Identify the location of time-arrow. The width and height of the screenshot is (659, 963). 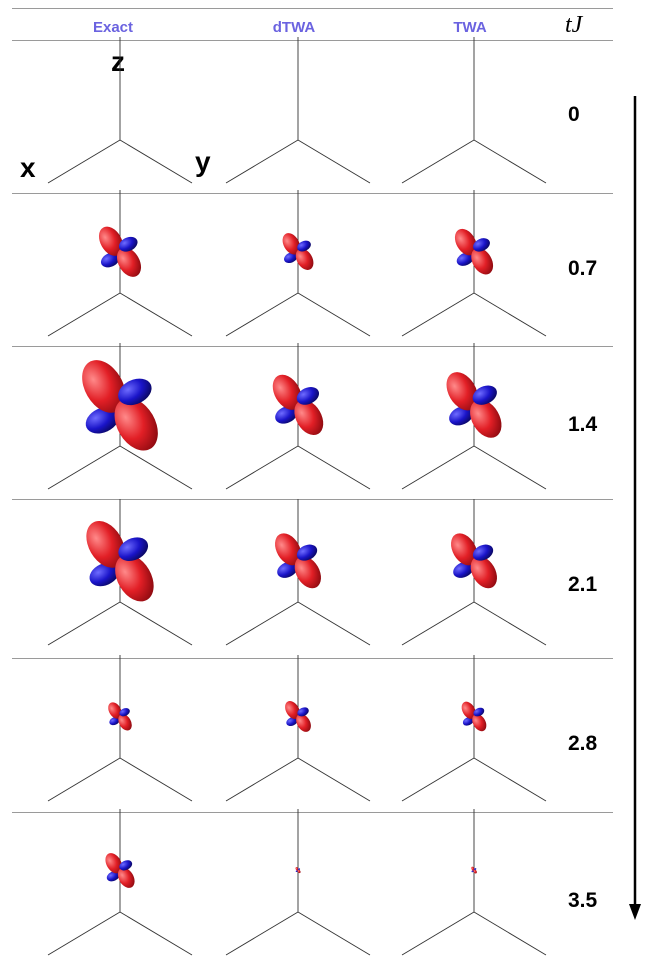
(635, 508).